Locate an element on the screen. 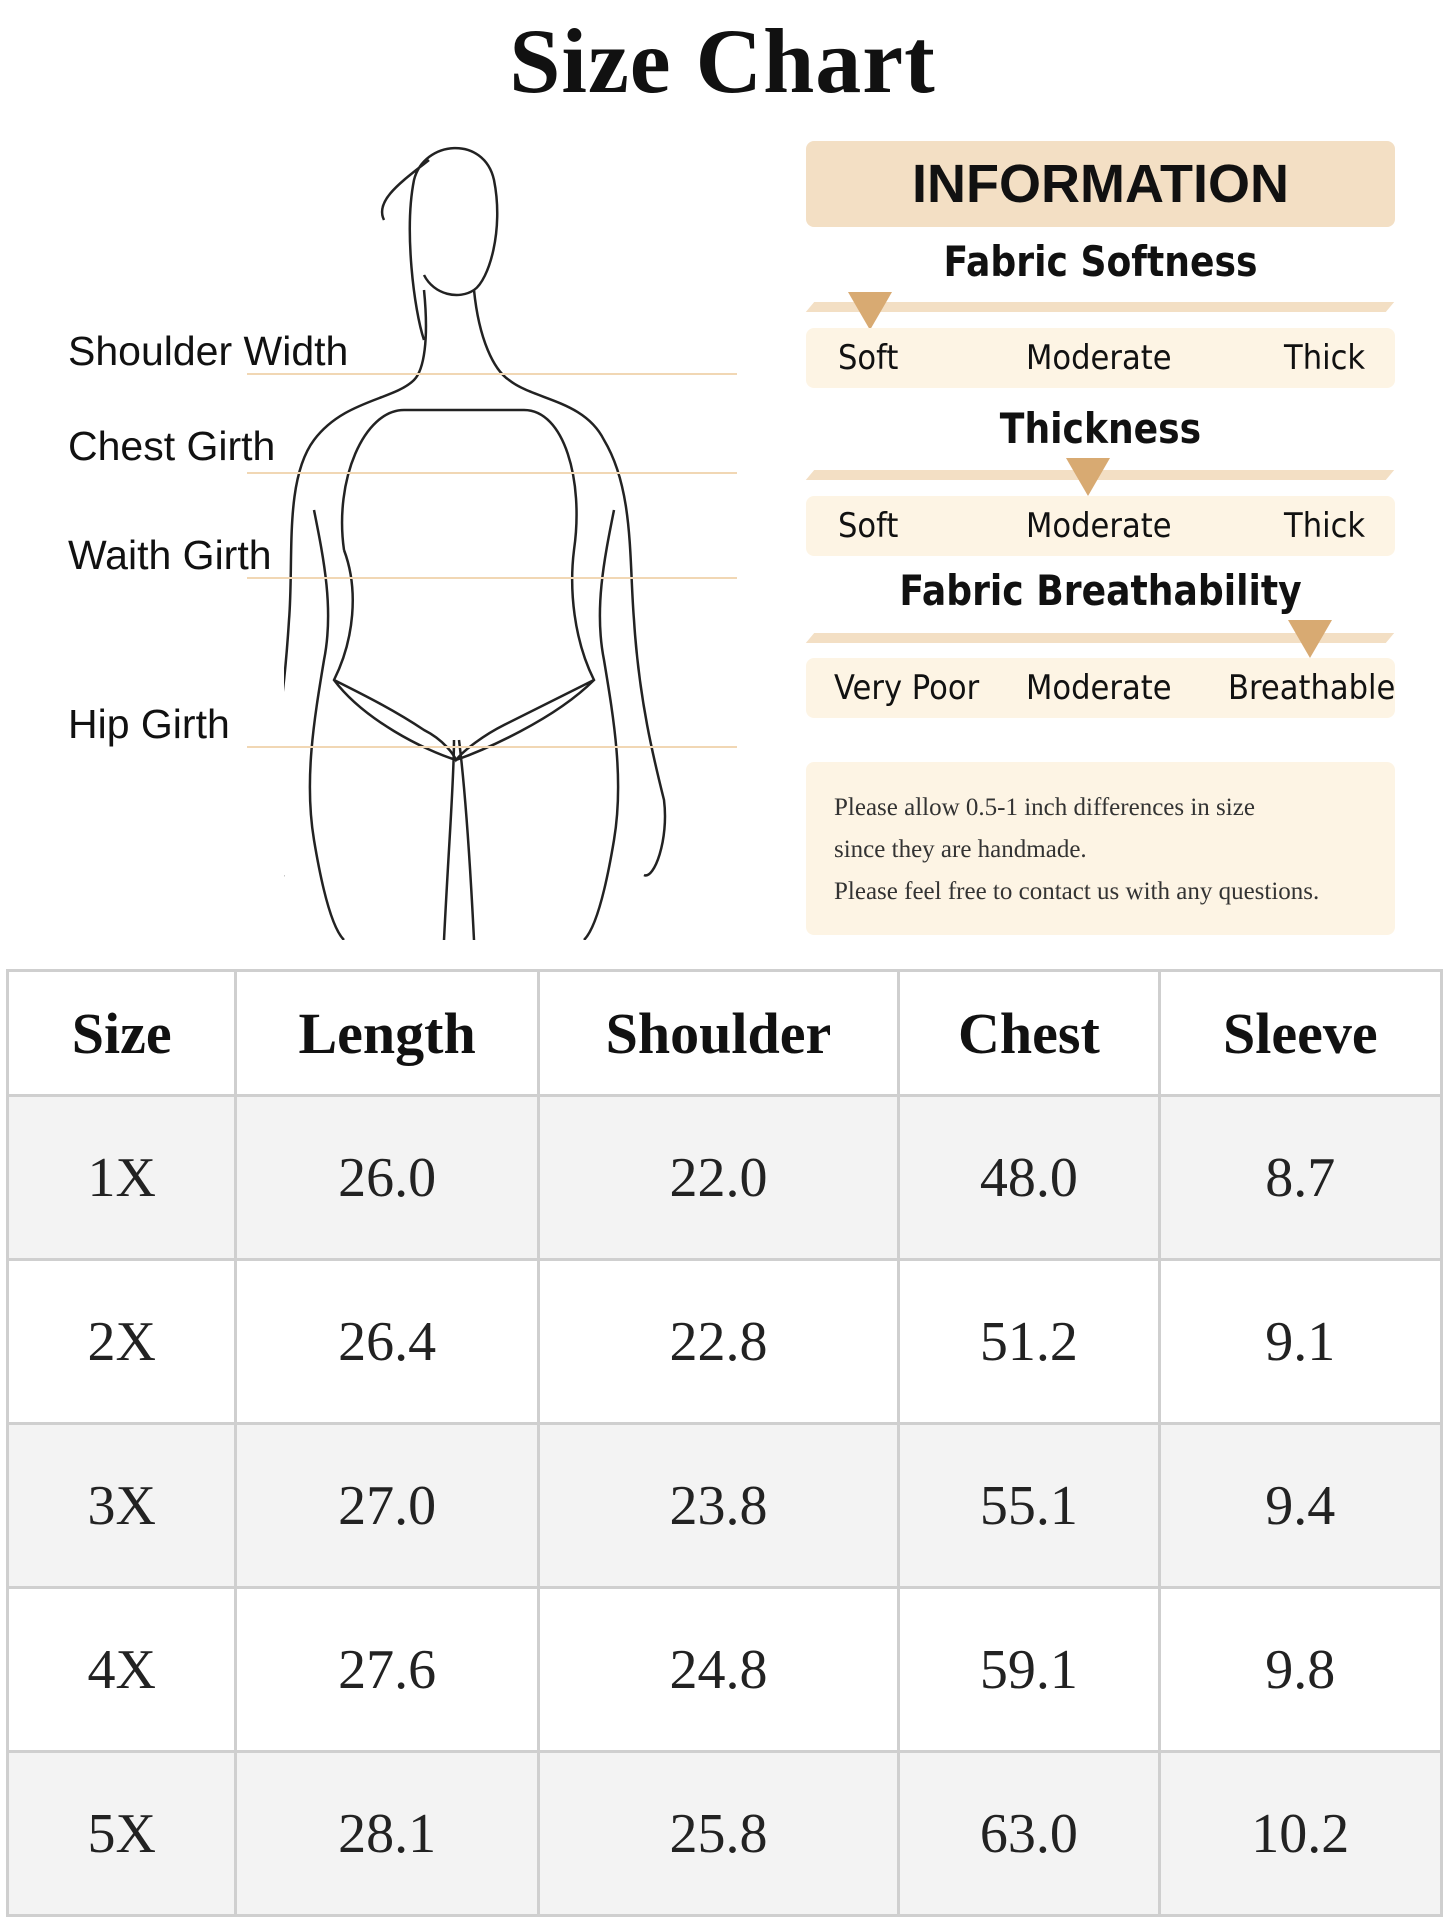  note-line: since they are handmade. is located at coordinates (960, 849).